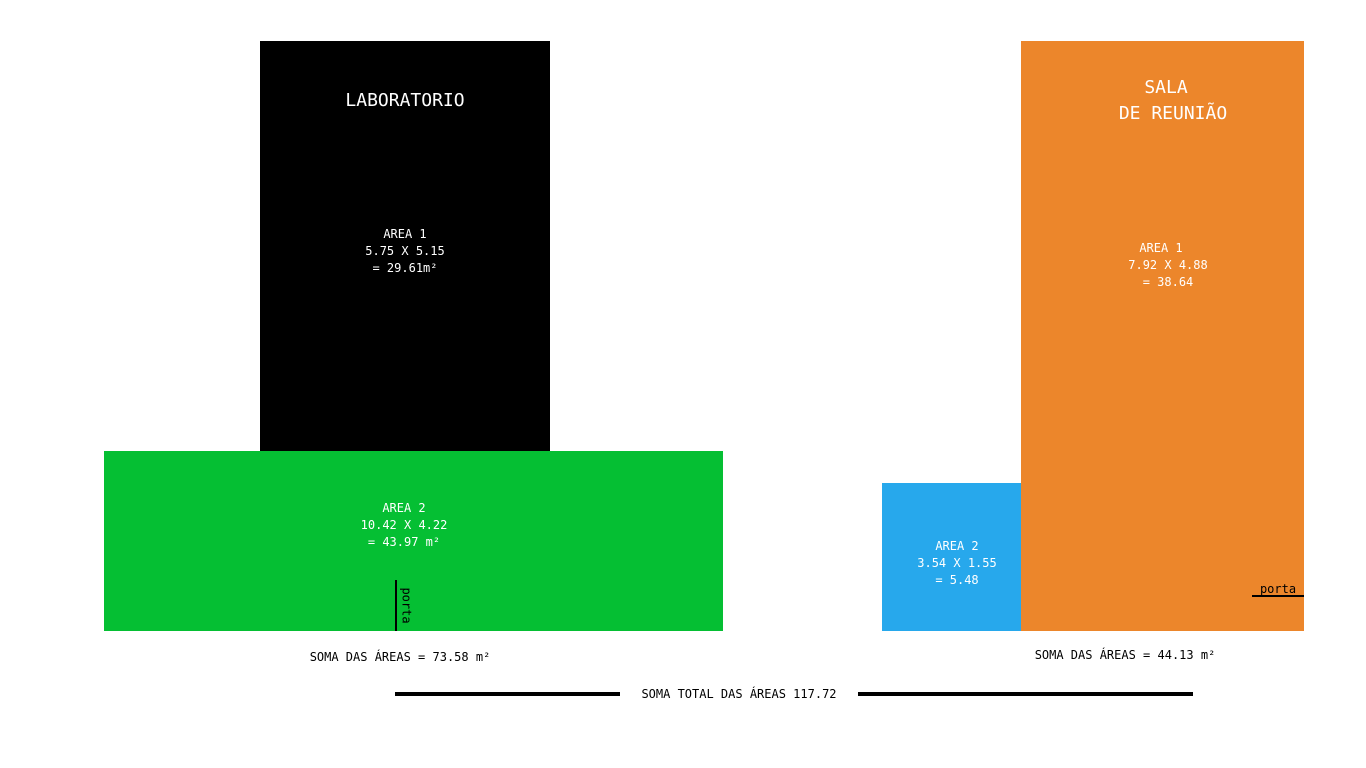 Image resolution: width=1366 pixels, height=768 pixels. What do you see at coordinates (396, 605) in the screenshot?
I see `laboratorio-door-line` at bounding box center [396, 605].